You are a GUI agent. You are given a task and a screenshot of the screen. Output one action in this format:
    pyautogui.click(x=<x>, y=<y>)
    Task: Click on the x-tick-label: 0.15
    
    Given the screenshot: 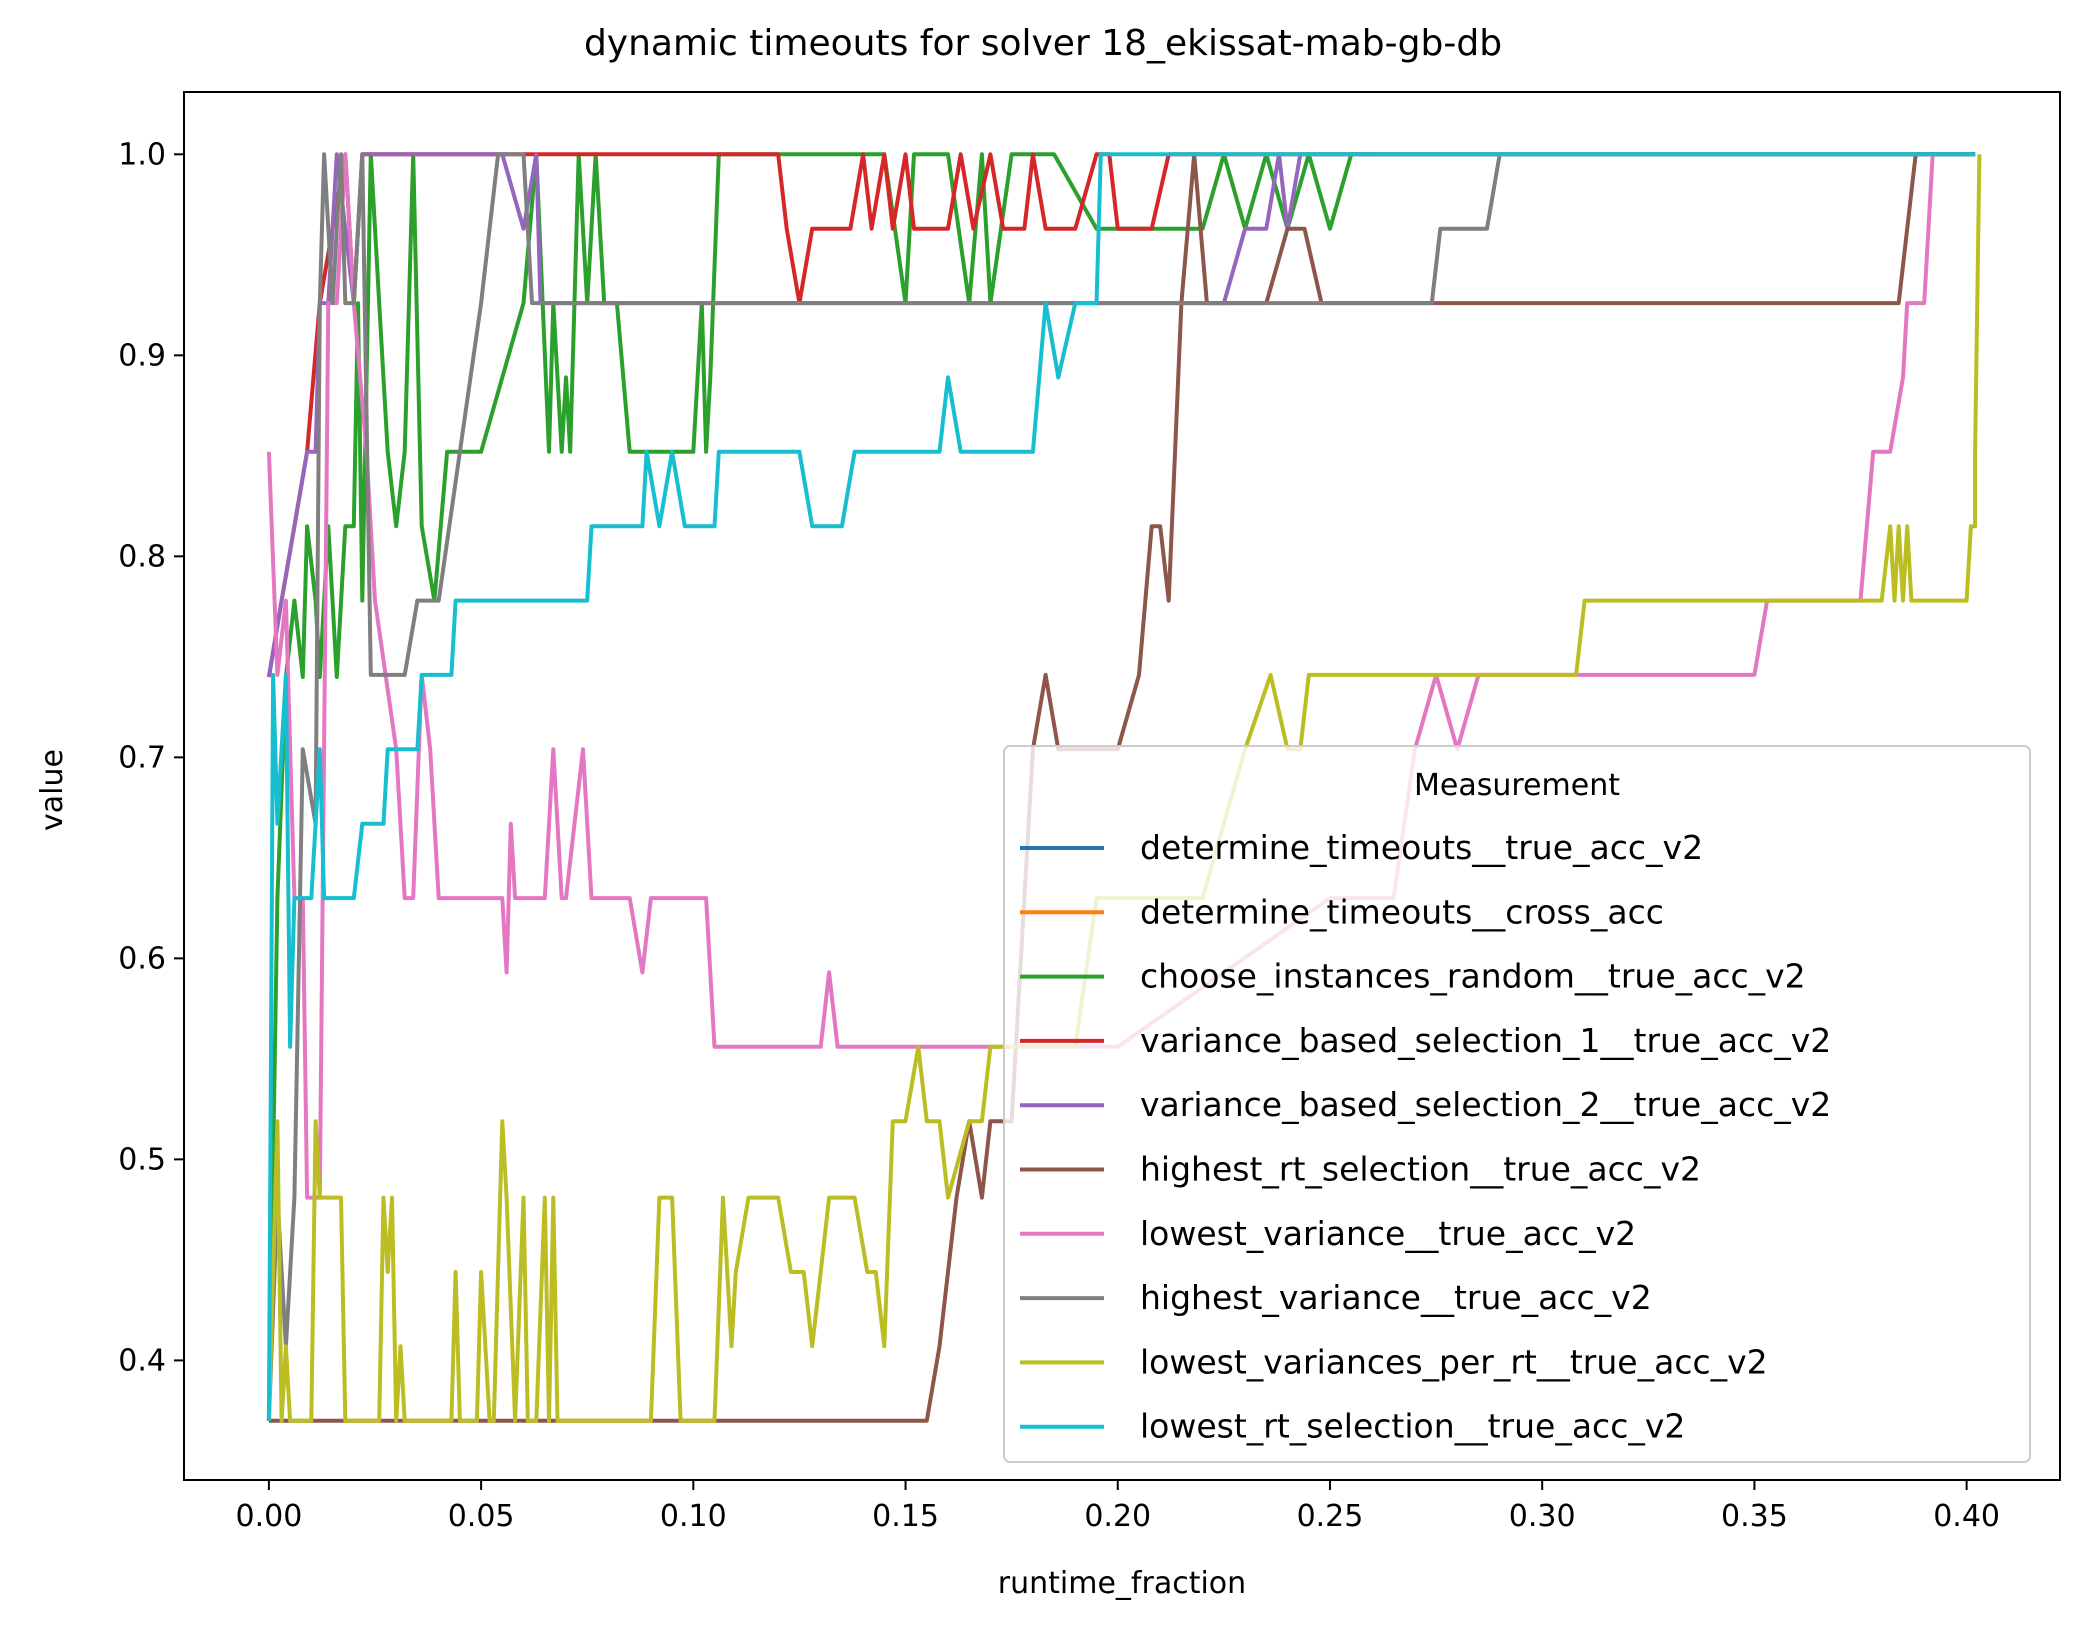 What is the action you would take?
    pyautogui.click(x=905, y=1516)
    